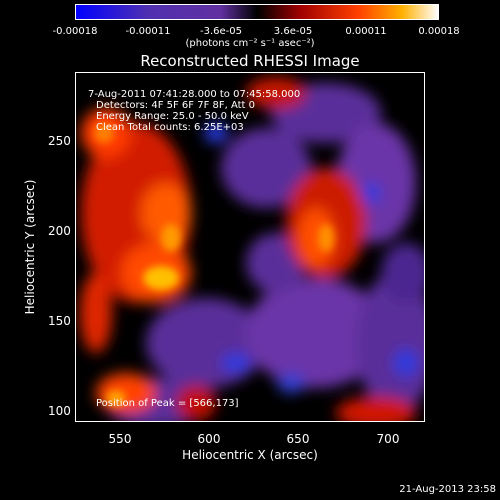 Image resolution: width=500 pixels, height=500 pixels. I want to click on info-line-time: 7-Aug-2011 07:41:28.000 to 07:45:58.000, so click(194, 94).